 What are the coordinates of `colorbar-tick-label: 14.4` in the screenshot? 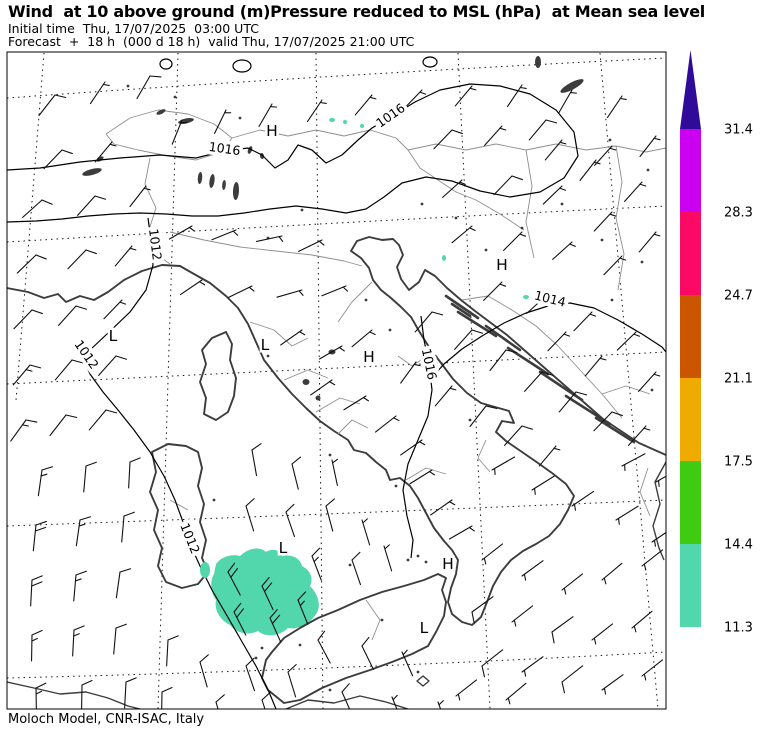 It's located at (738, 545).